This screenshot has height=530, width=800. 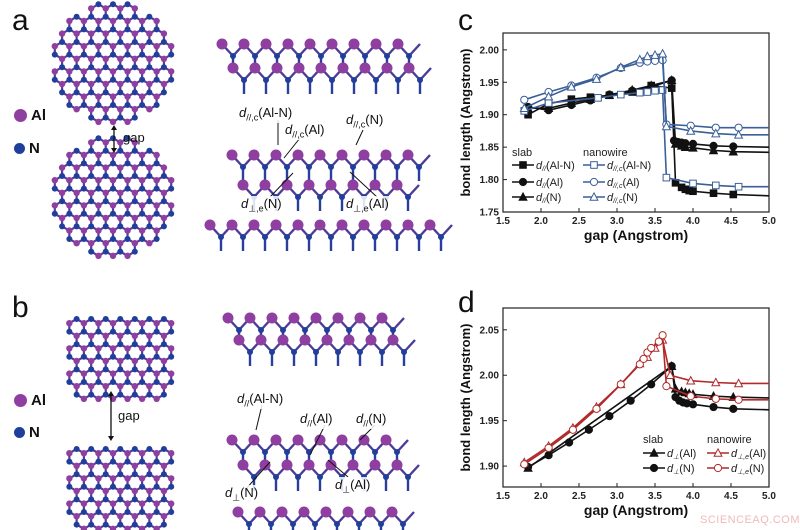 I want to click on series-line, so click(x=646, y=138).